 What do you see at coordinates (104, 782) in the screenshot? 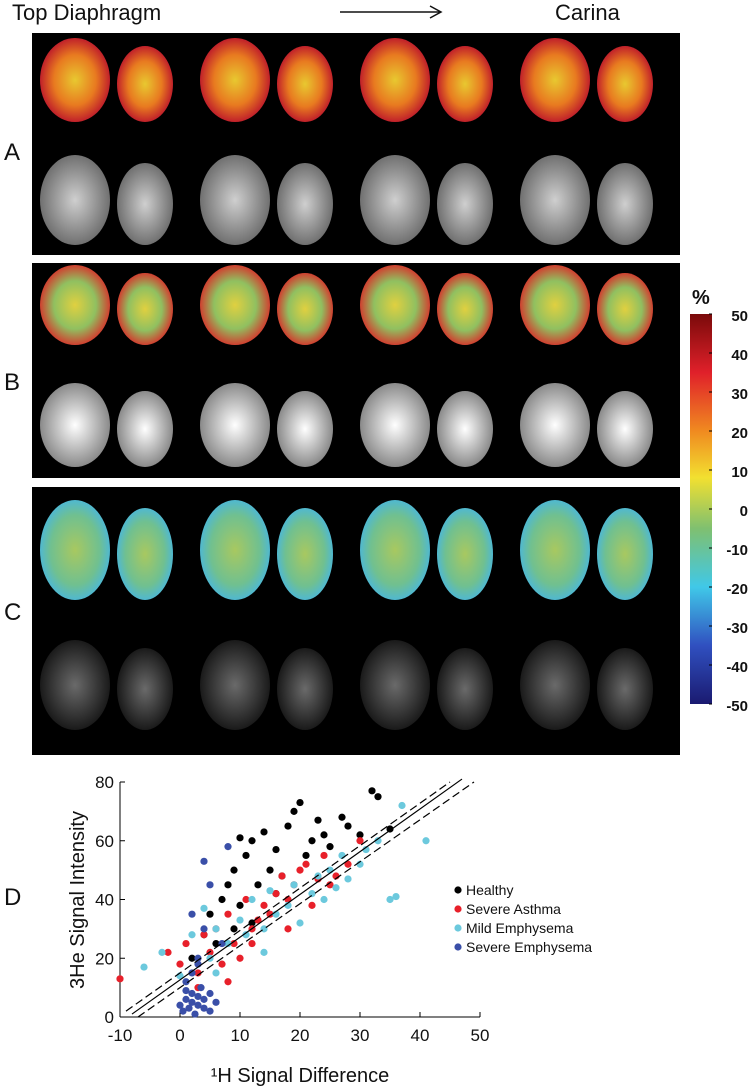
I see `y-tick-label: 80` at bounding box center [104, 782].